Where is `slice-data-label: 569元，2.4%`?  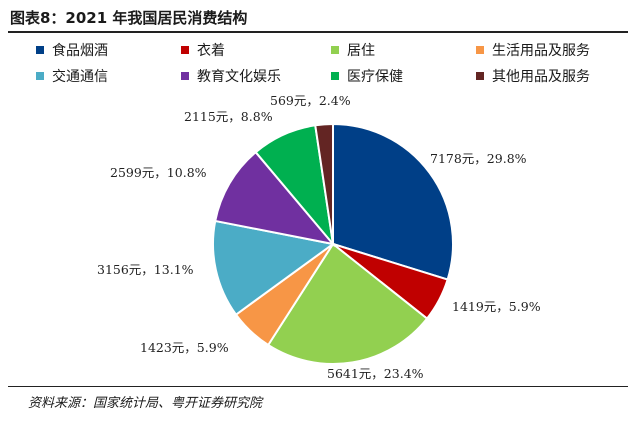
slice-data-label: 569元，2.4% is located at coordinates (310, 100).